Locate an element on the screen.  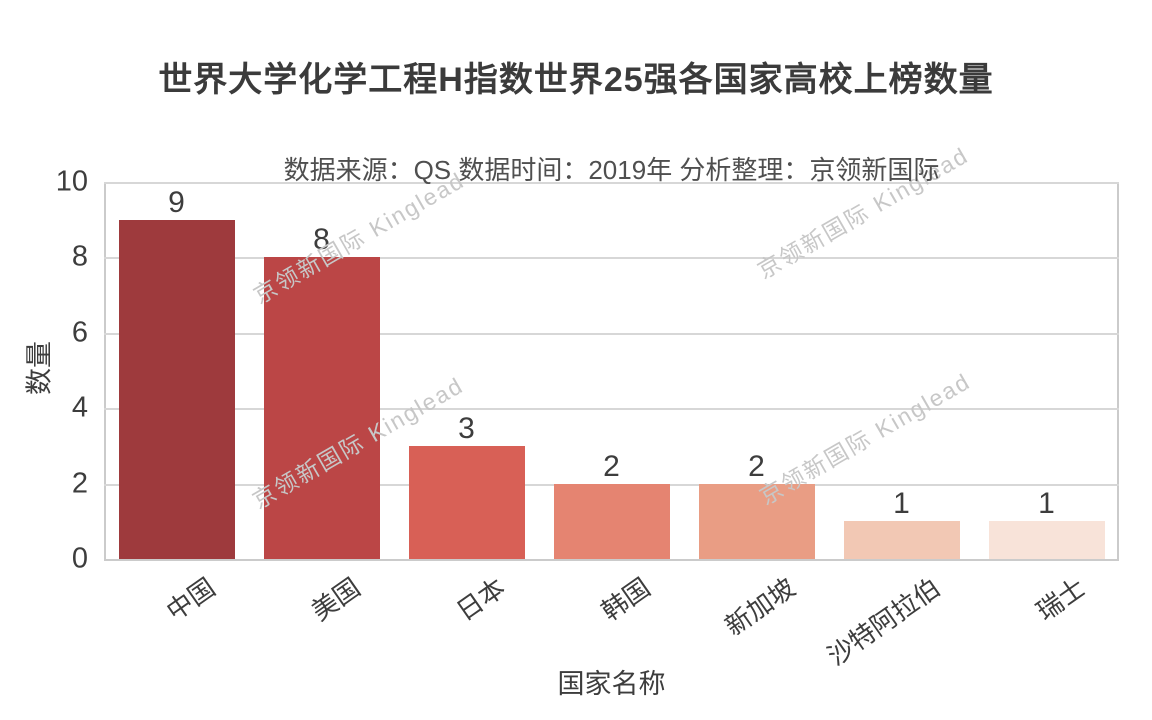
x-tick-label: 韩国 is located at coordinates (626, 599).